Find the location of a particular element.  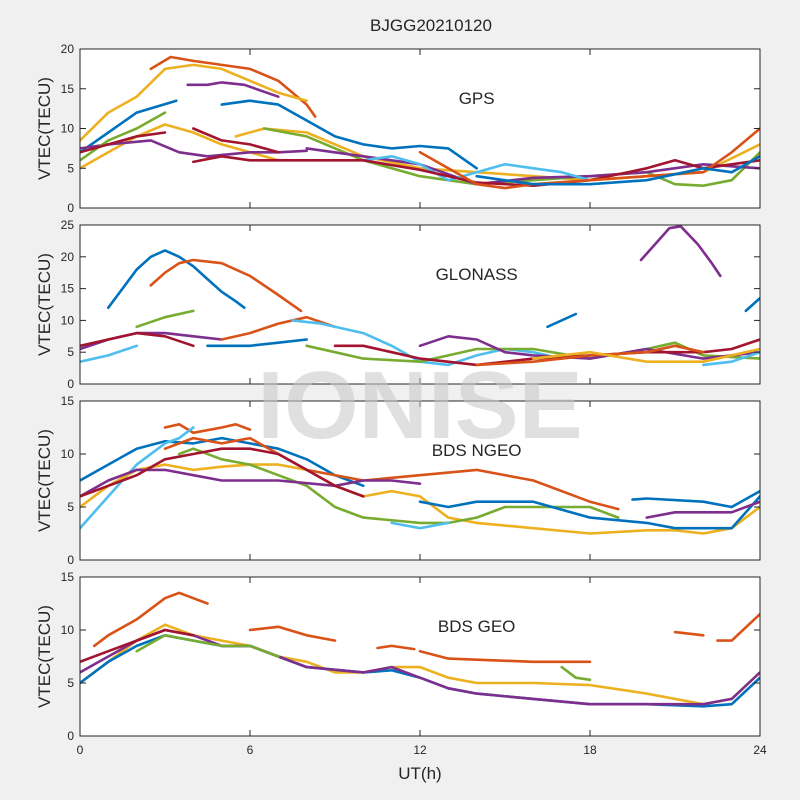

watermark: IONISE is located at coordinates (419, 405).